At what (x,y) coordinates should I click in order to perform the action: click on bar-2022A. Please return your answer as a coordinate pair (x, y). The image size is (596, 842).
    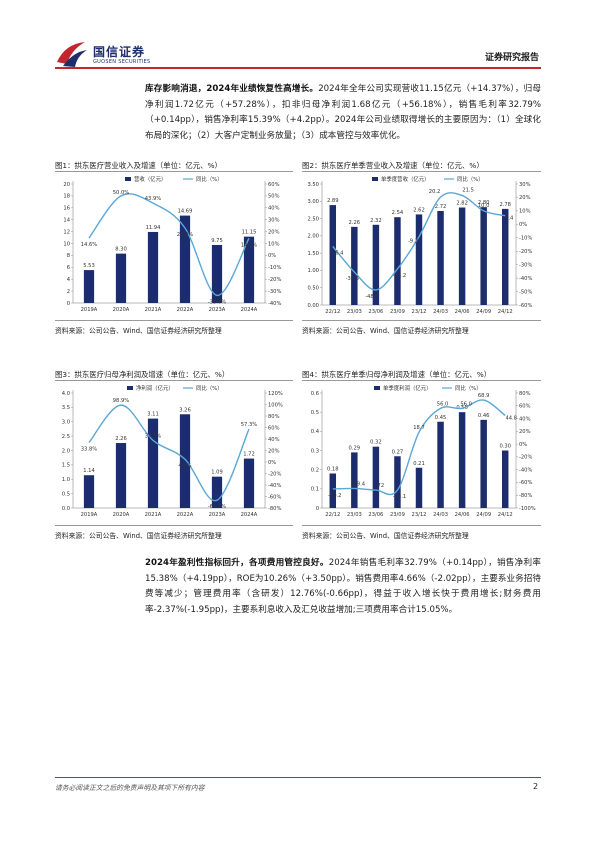
    Looking at the image, I should click on (185, 259).